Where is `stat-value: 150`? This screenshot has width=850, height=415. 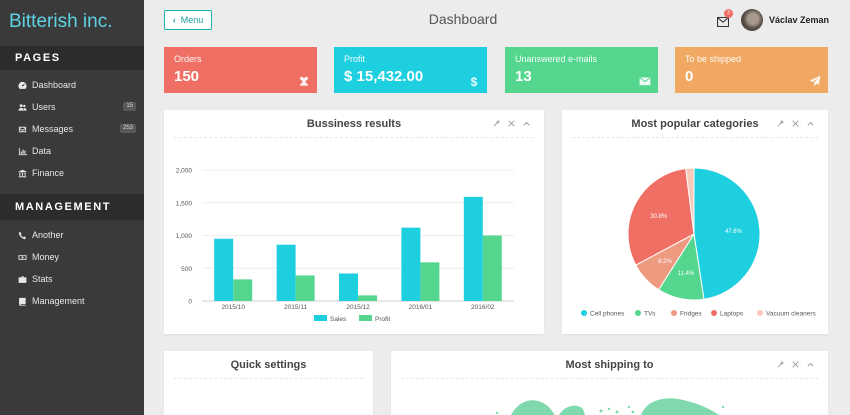
stat-value: 150 is located at coordinates (187, 76).